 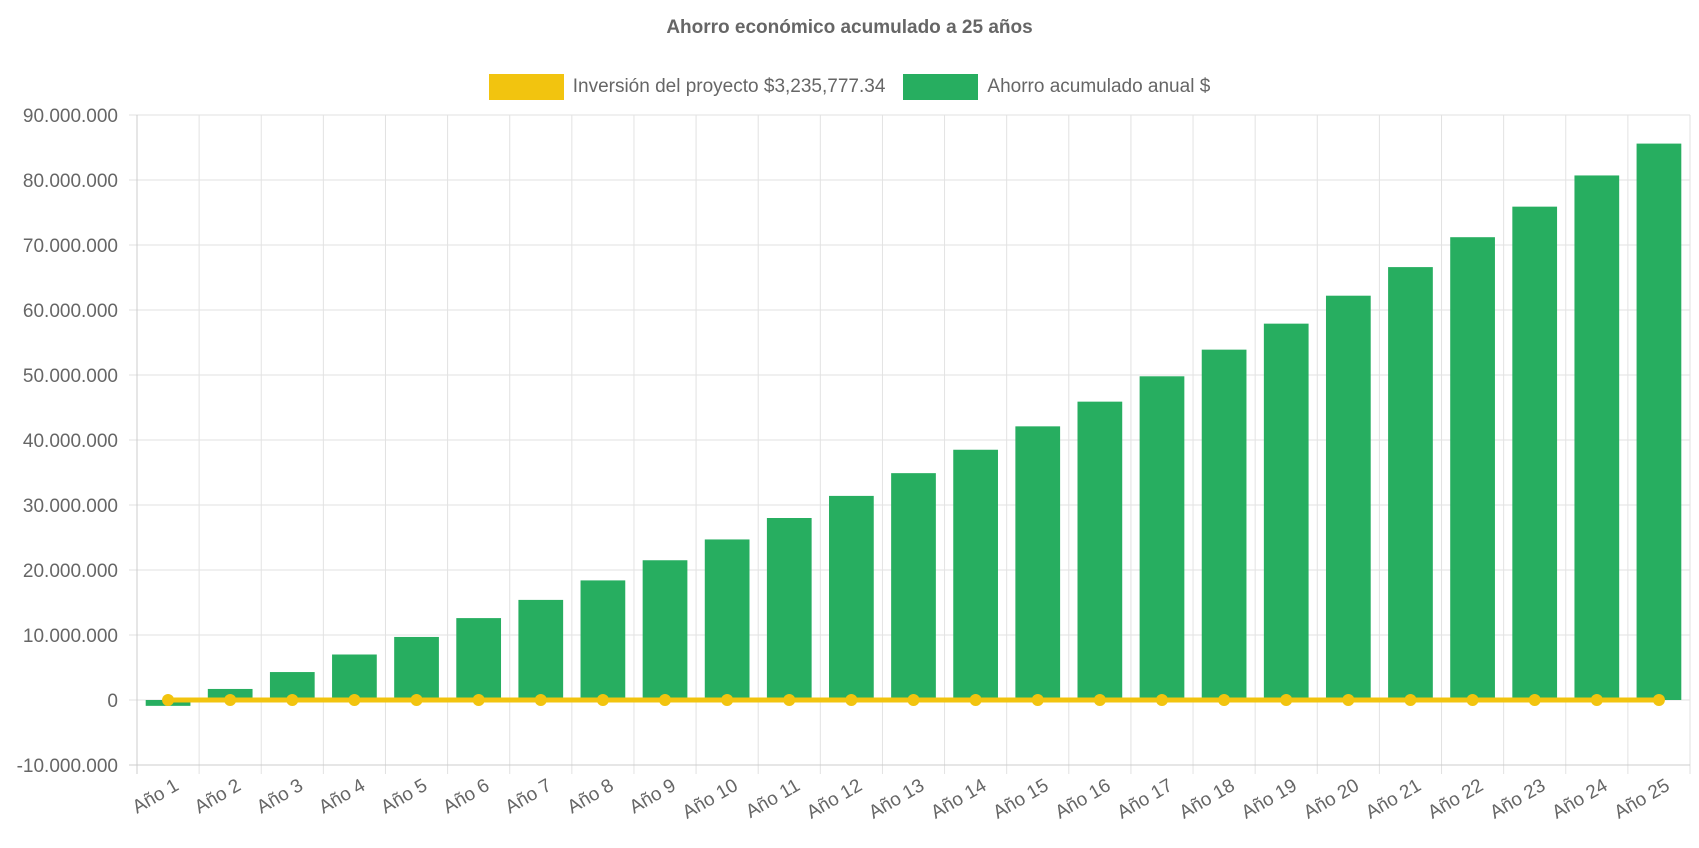 What do you see at coordinates (70, 441) in the screenshot?
I see `y-tick-label: 40.000.000` at bounding box center [70, 441].